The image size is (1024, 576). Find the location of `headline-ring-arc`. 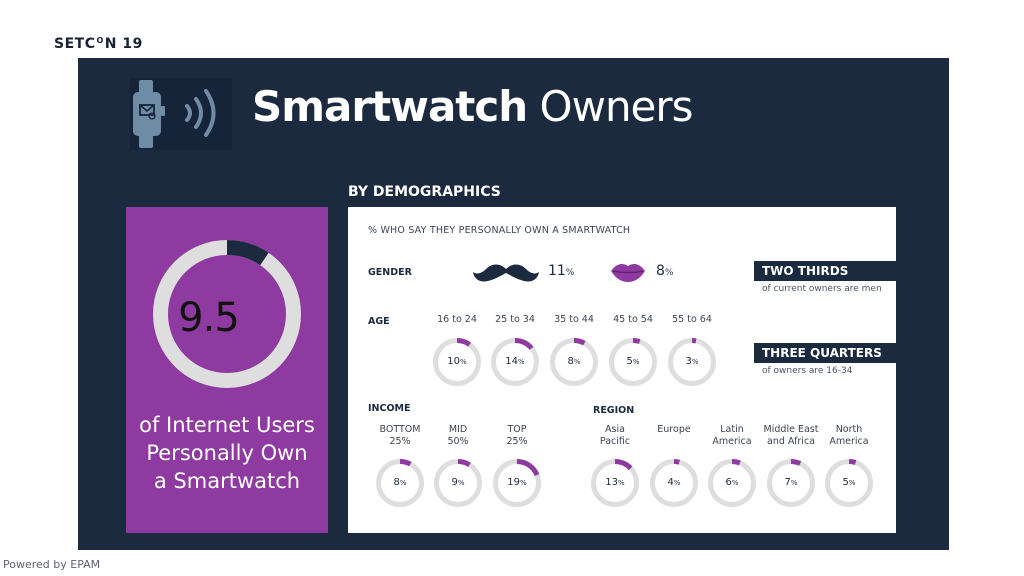

headline-ring-arc is located at coordinates (247, 253).